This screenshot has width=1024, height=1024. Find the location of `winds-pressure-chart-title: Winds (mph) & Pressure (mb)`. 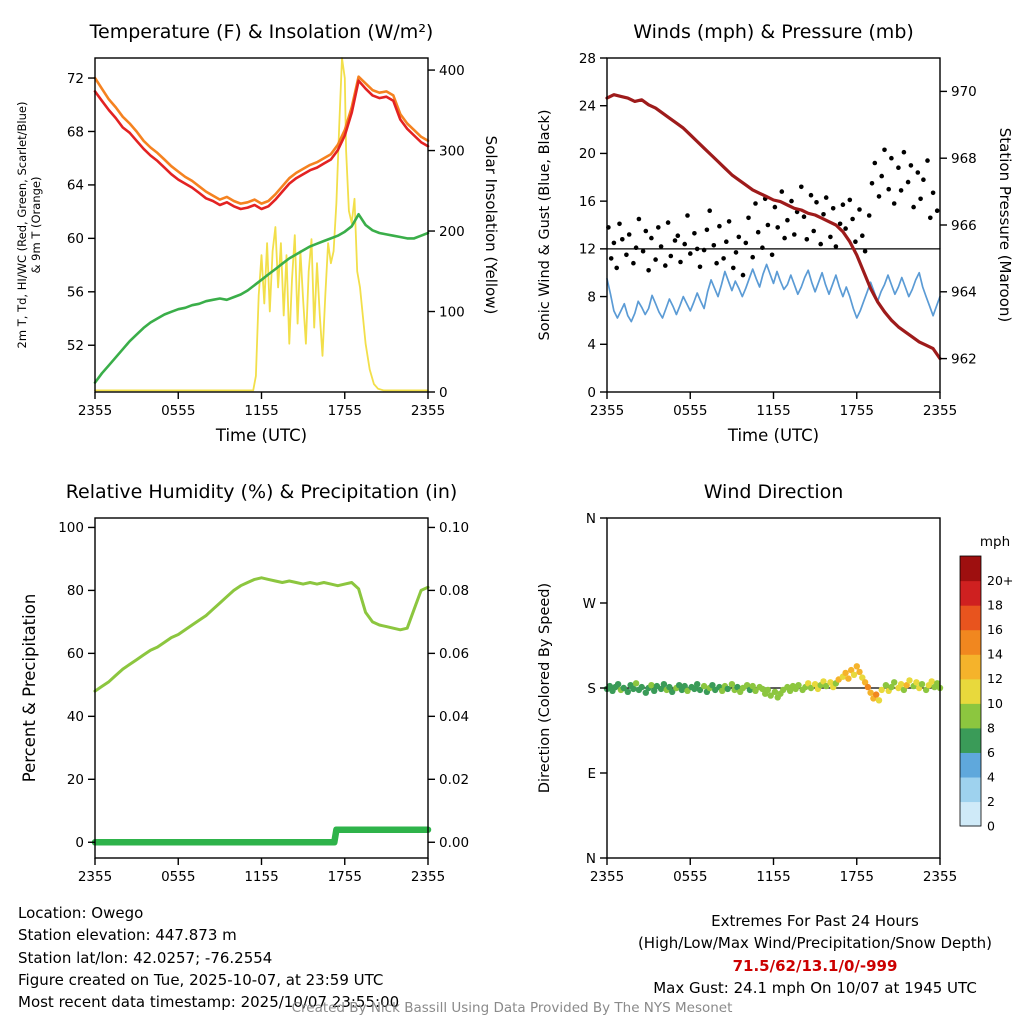

winds-pressure-chart-title: Winds (mph) & Pressure (mb) is located at coordinates (773, 32).